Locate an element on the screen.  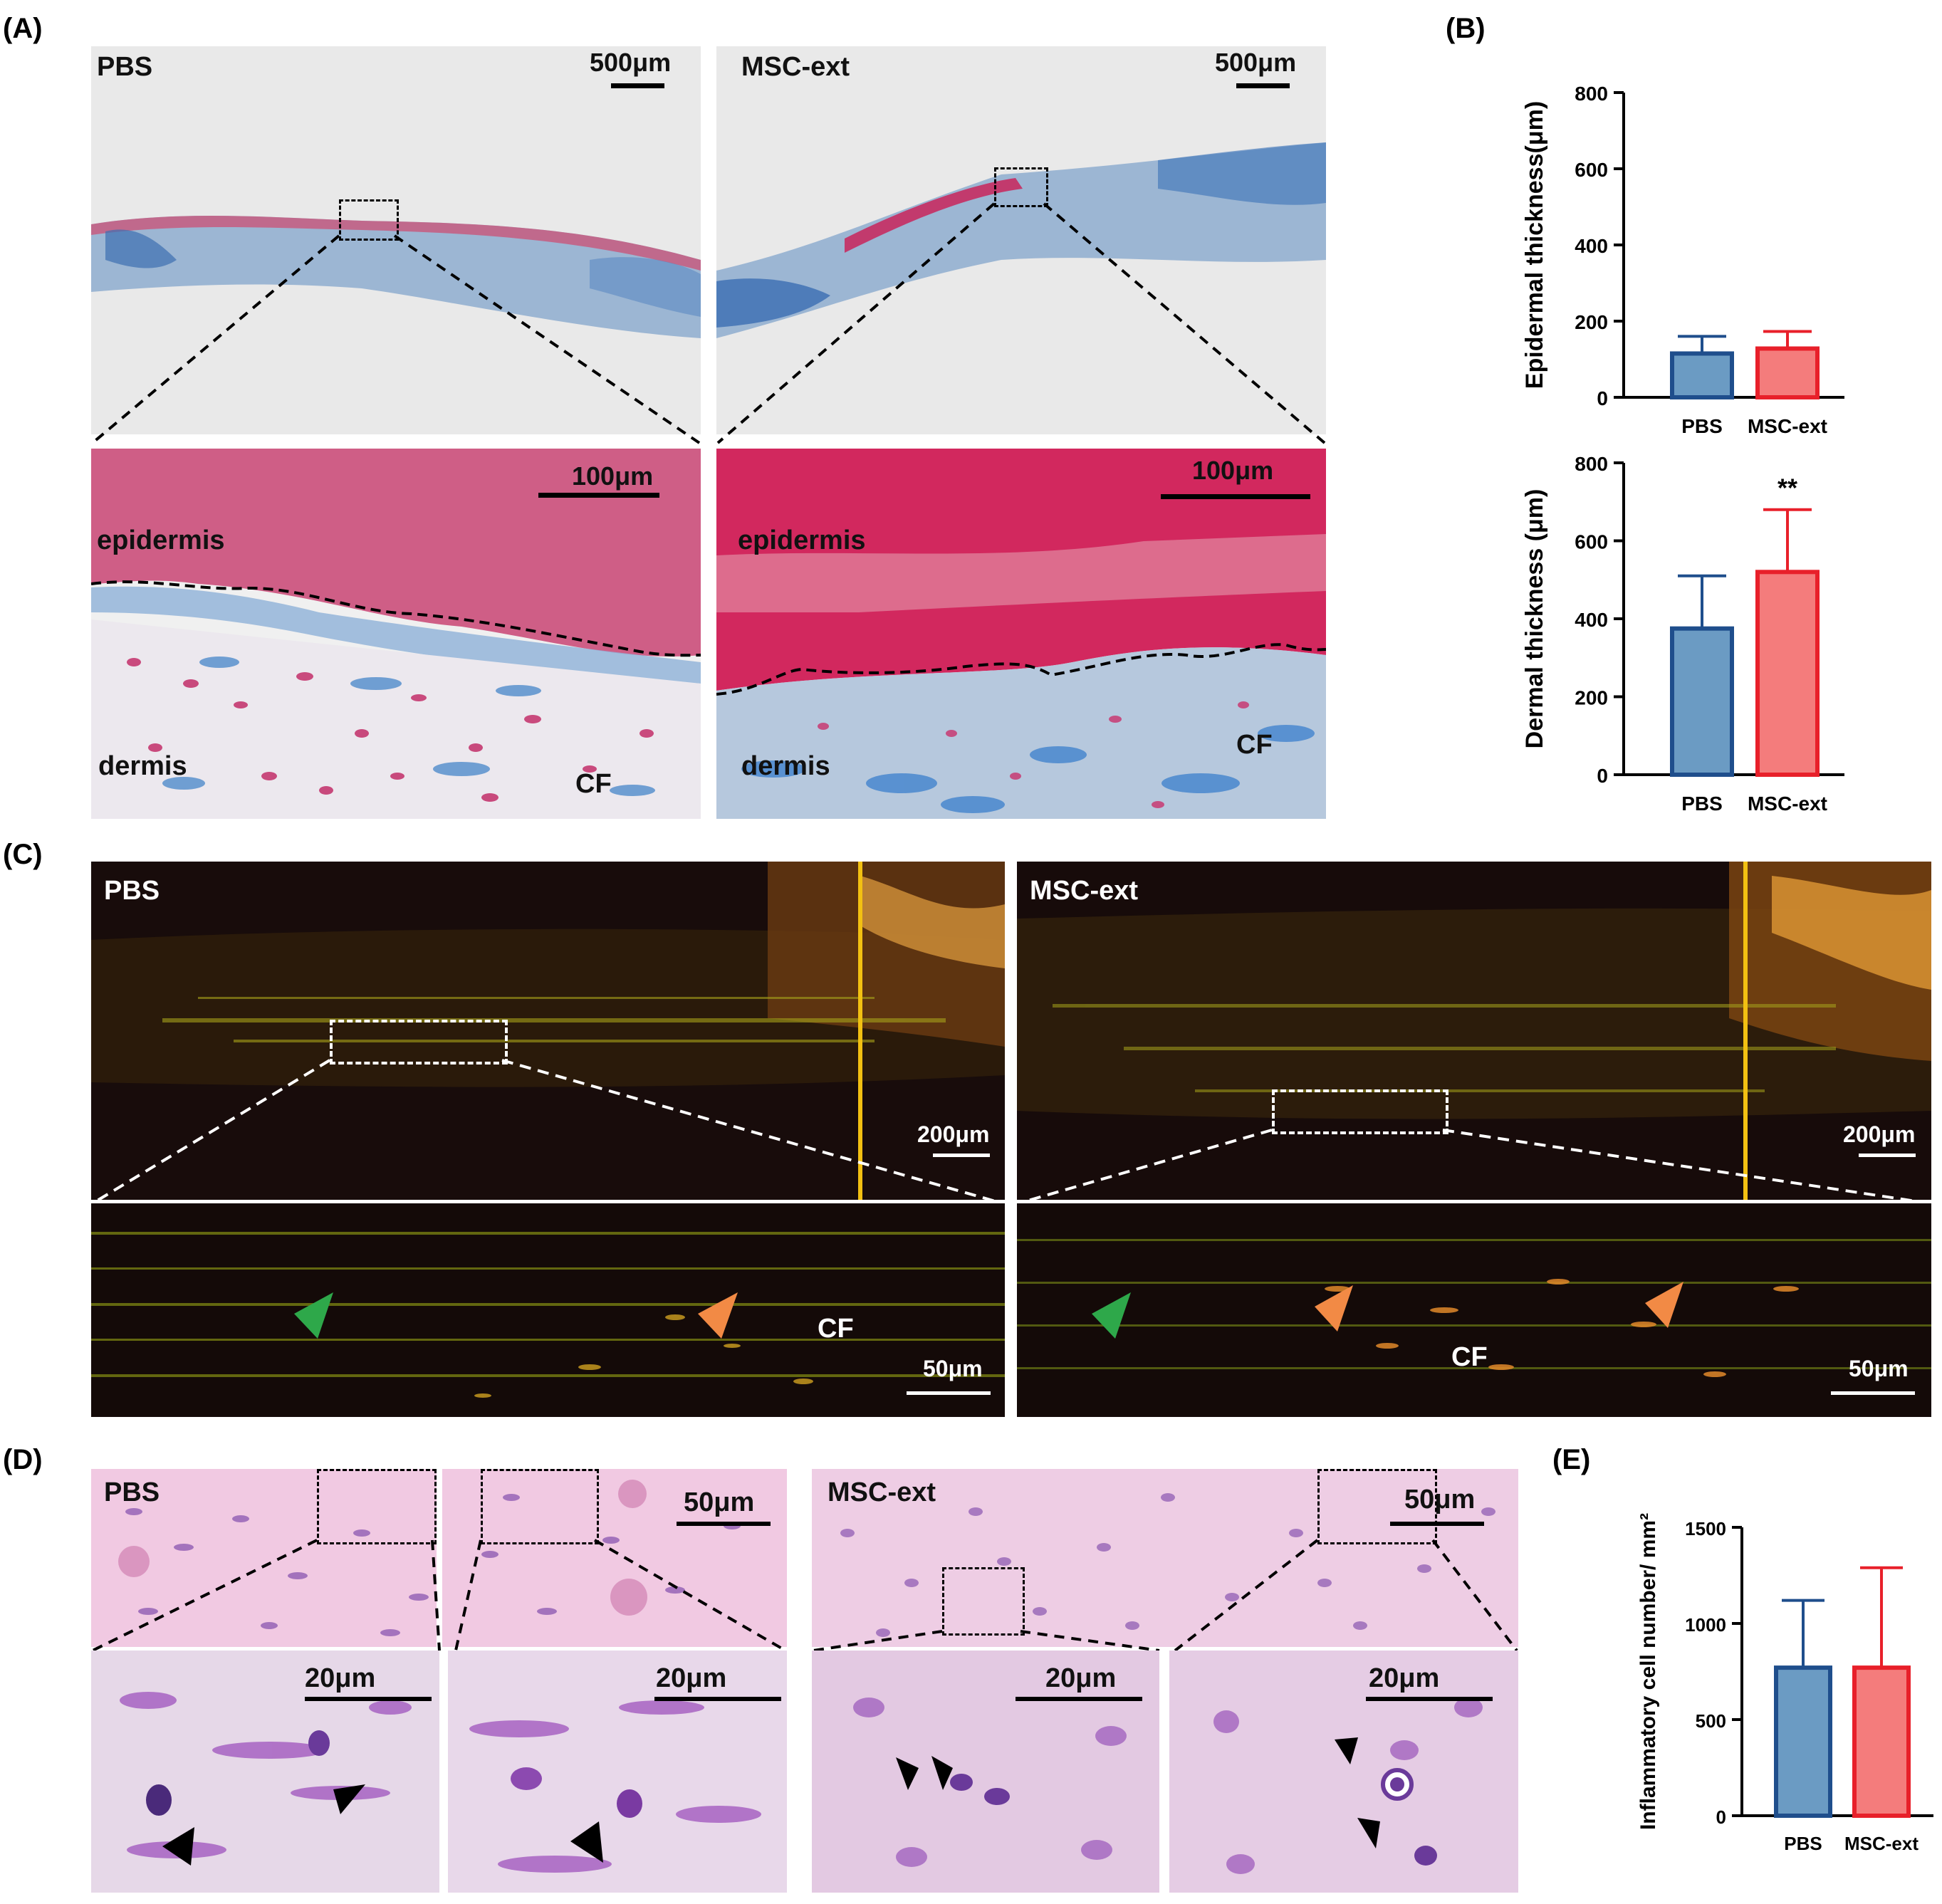
picrosirius-pbs-overview: PBS 200μm is located at coordinates (548, 1031).